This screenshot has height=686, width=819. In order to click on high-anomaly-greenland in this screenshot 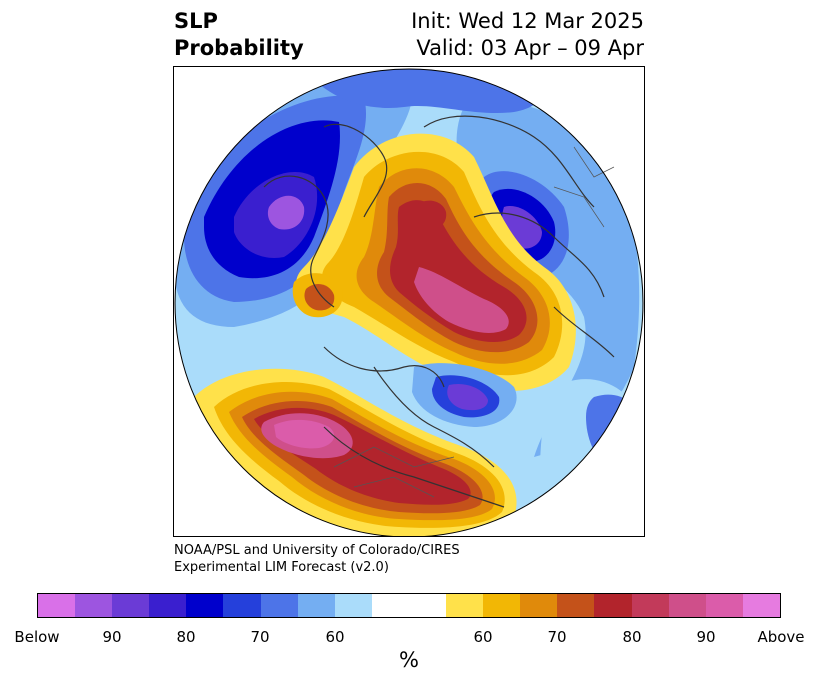, I will do `click(429, 215)`.